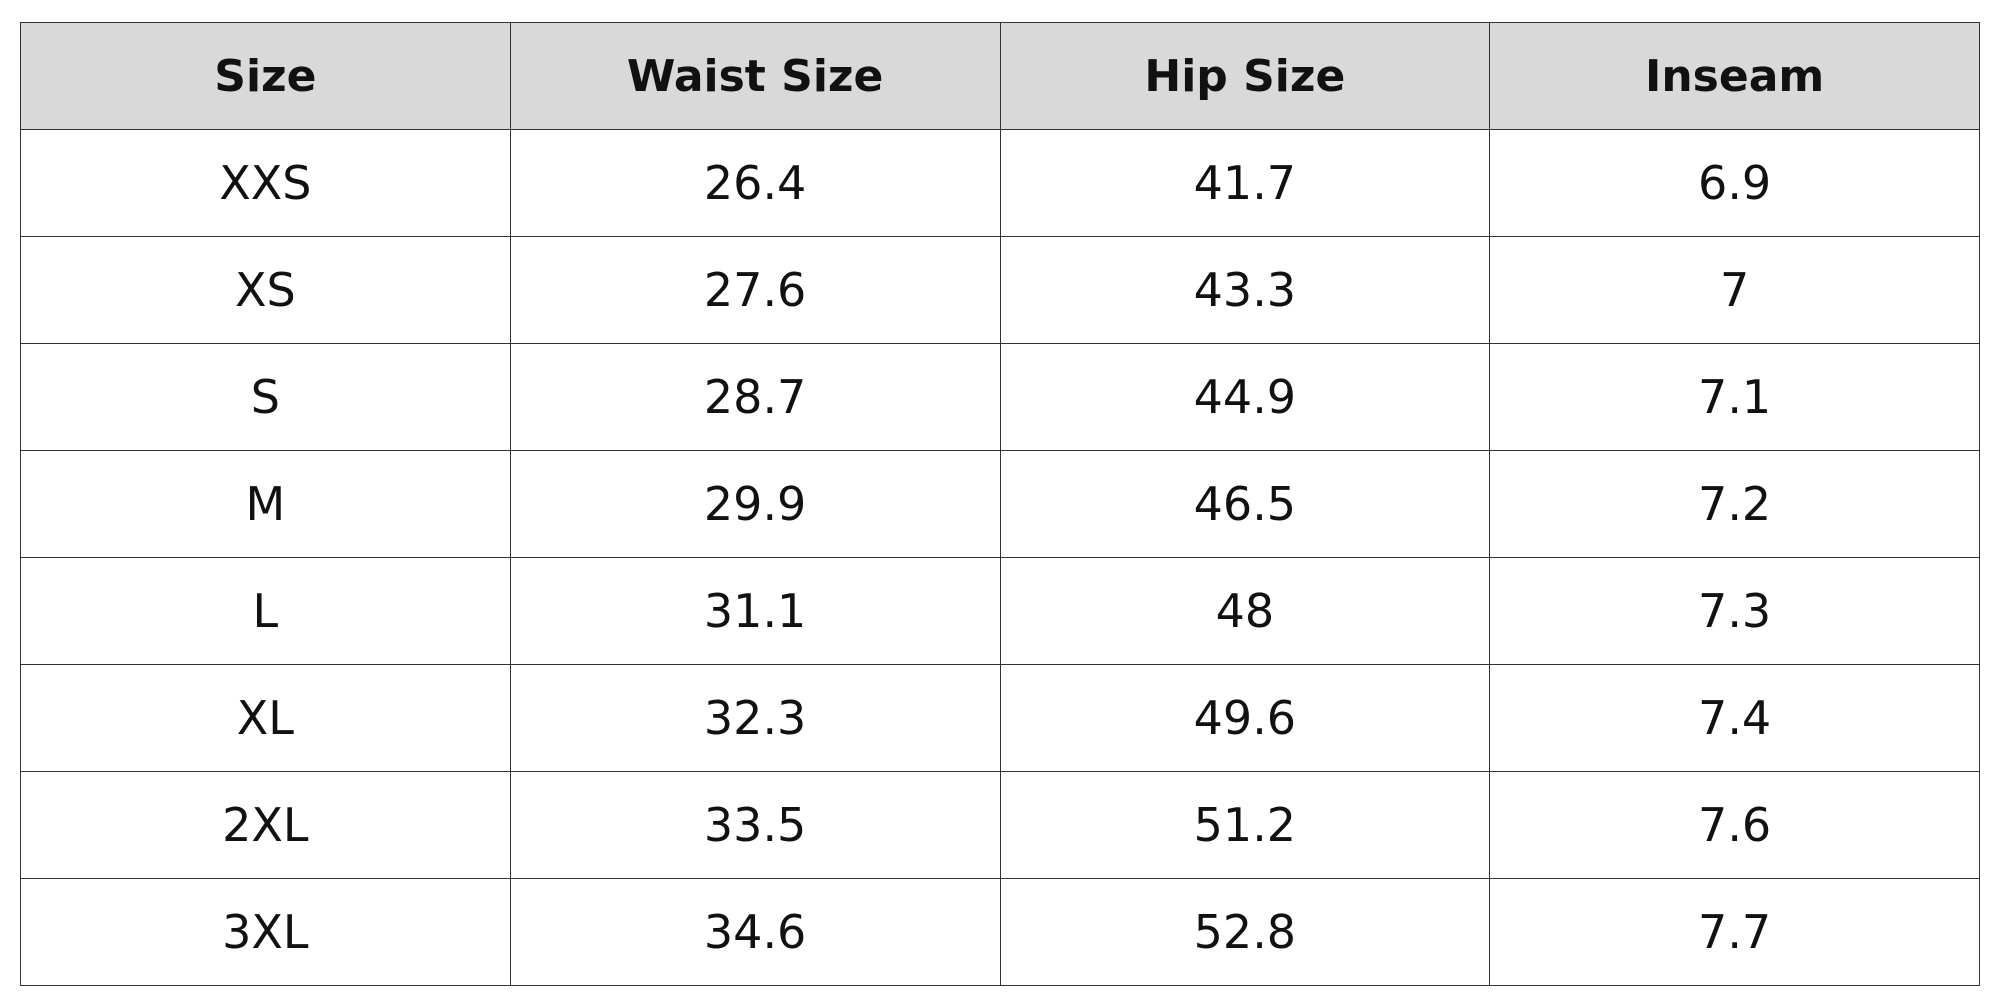 This screenshot has height=1000, width=2000. I want to click on table-cell: 46.5, so click(1245, 504).